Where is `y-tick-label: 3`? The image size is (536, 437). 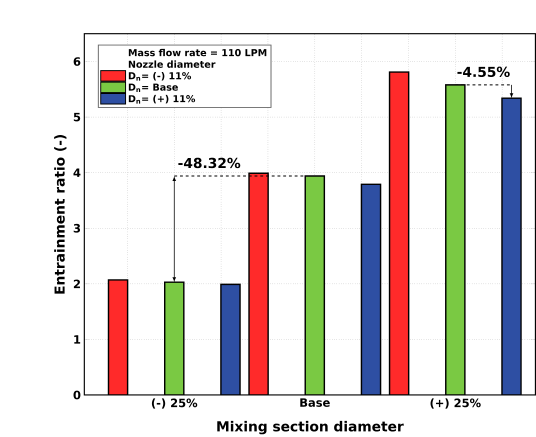 y-tick-label: 3 is located at coordinates (77, 228).